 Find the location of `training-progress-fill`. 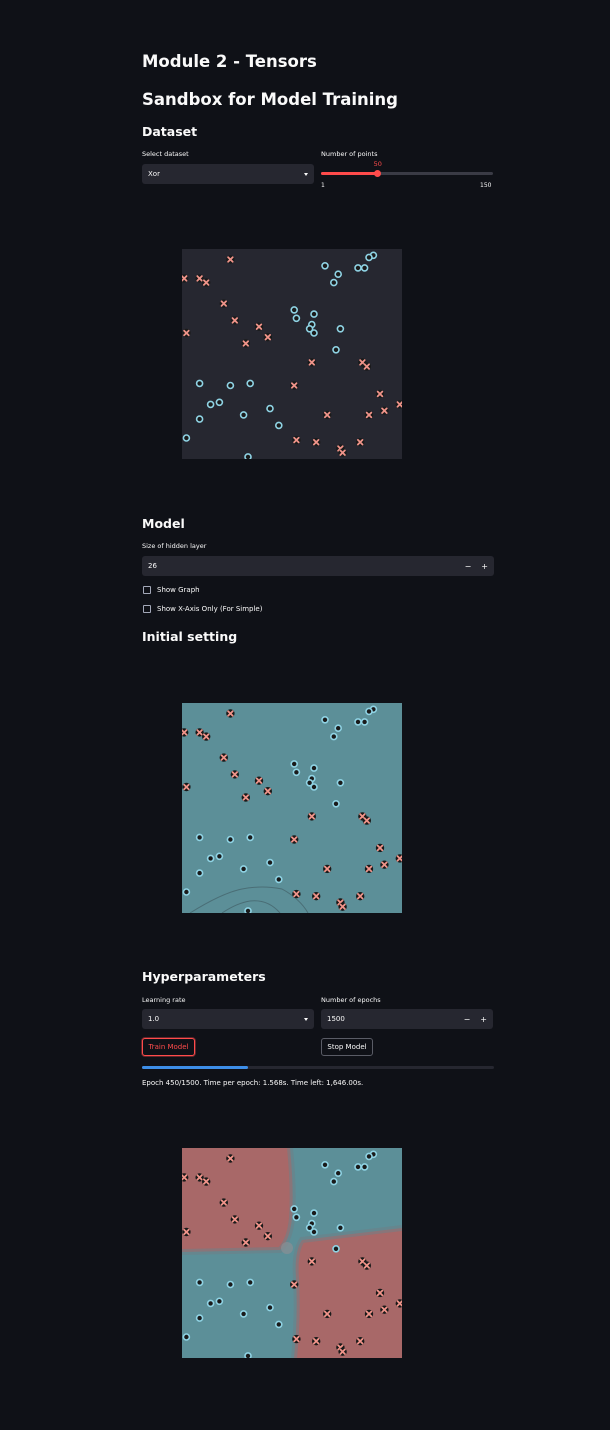

training-progress-fill is located at coordinates (195, 1067).